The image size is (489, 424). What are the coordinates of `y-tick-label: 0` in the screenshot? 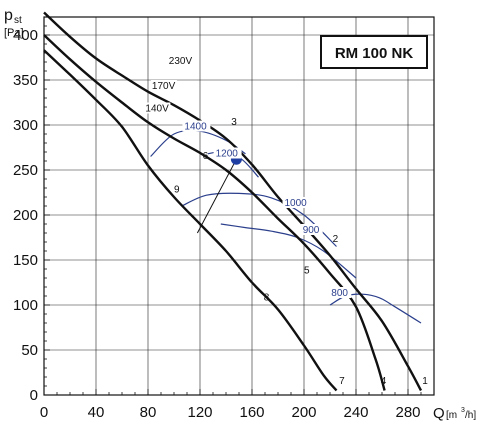 It's located at (34, 395).